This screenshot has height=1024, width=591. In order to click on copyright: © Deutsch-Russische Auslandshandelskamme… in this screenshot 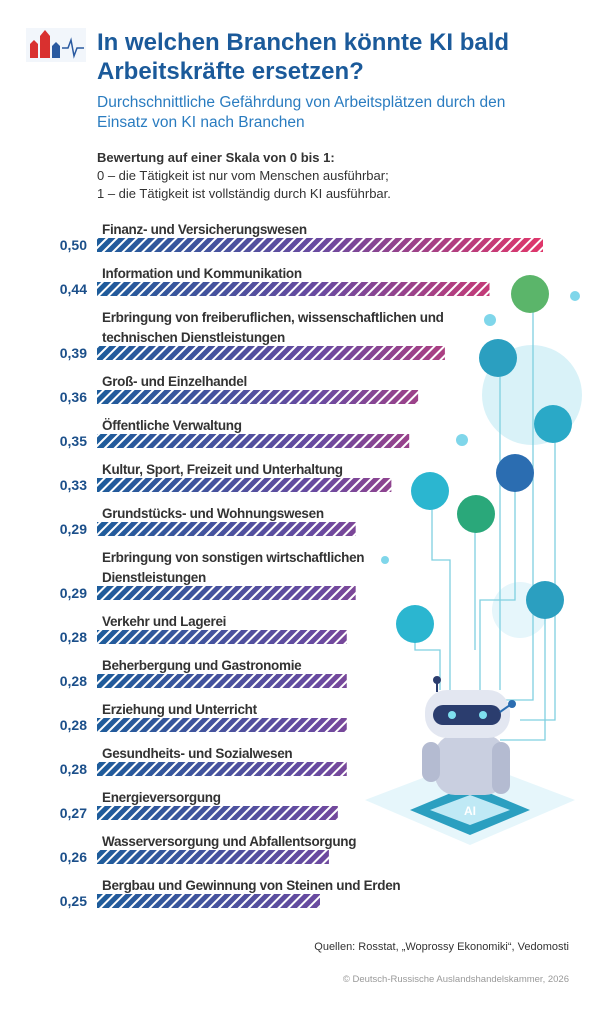, I will do `click(455, 979)`.